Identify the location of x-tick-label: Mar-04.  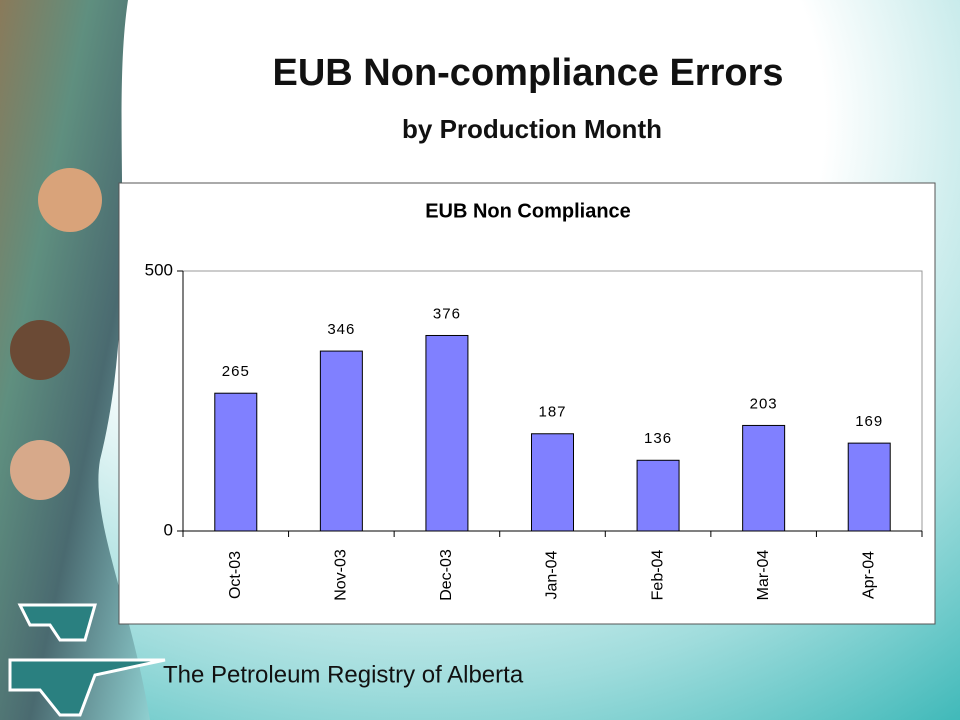
(763, 575).